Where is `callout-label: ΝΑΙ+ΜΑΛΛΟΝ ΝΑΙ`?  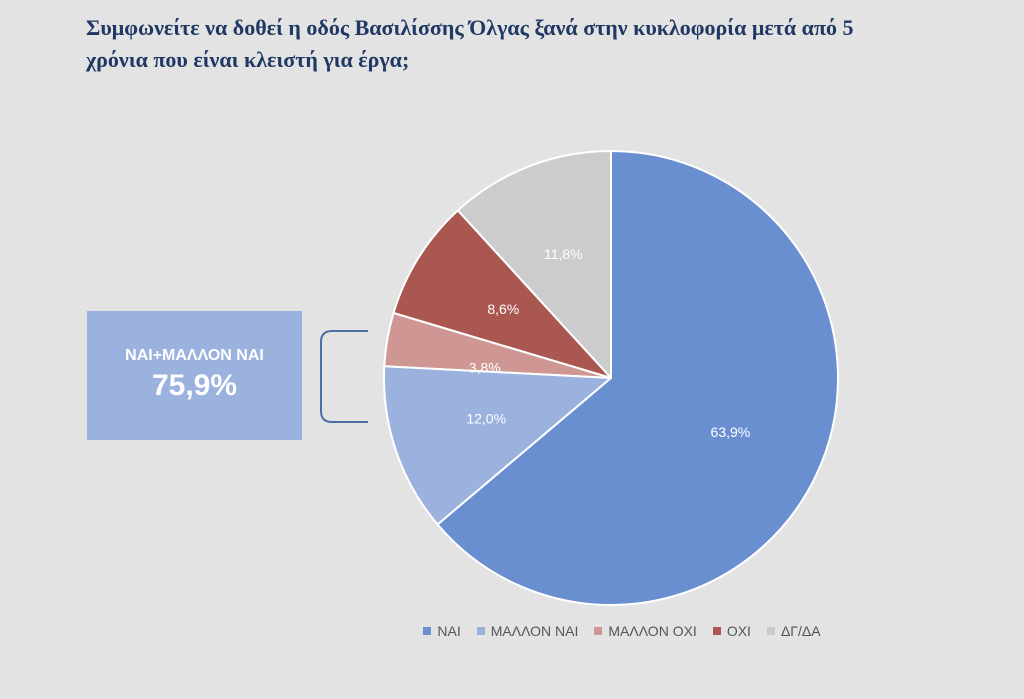 callout-label: ΝΑΙ+ΜΑΛΛΟΝ ΝΑΙ is located at coordinates (194, 355).